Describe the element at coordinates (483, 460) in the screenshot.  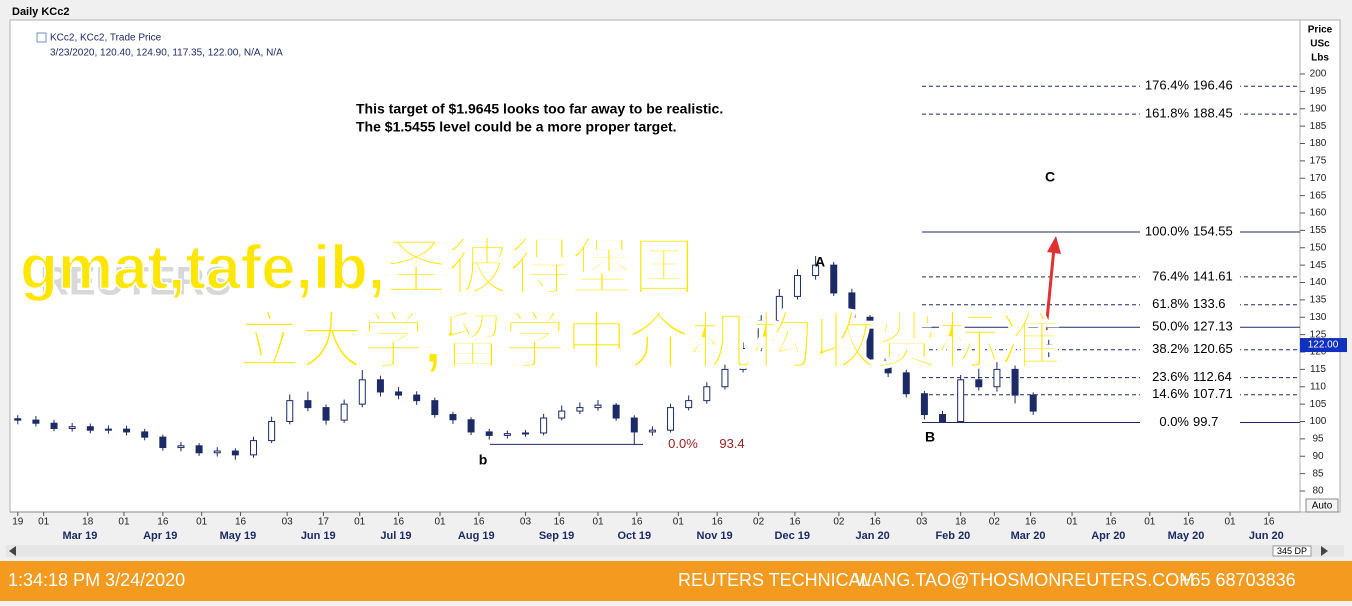
I see `point-label: b` at that location.